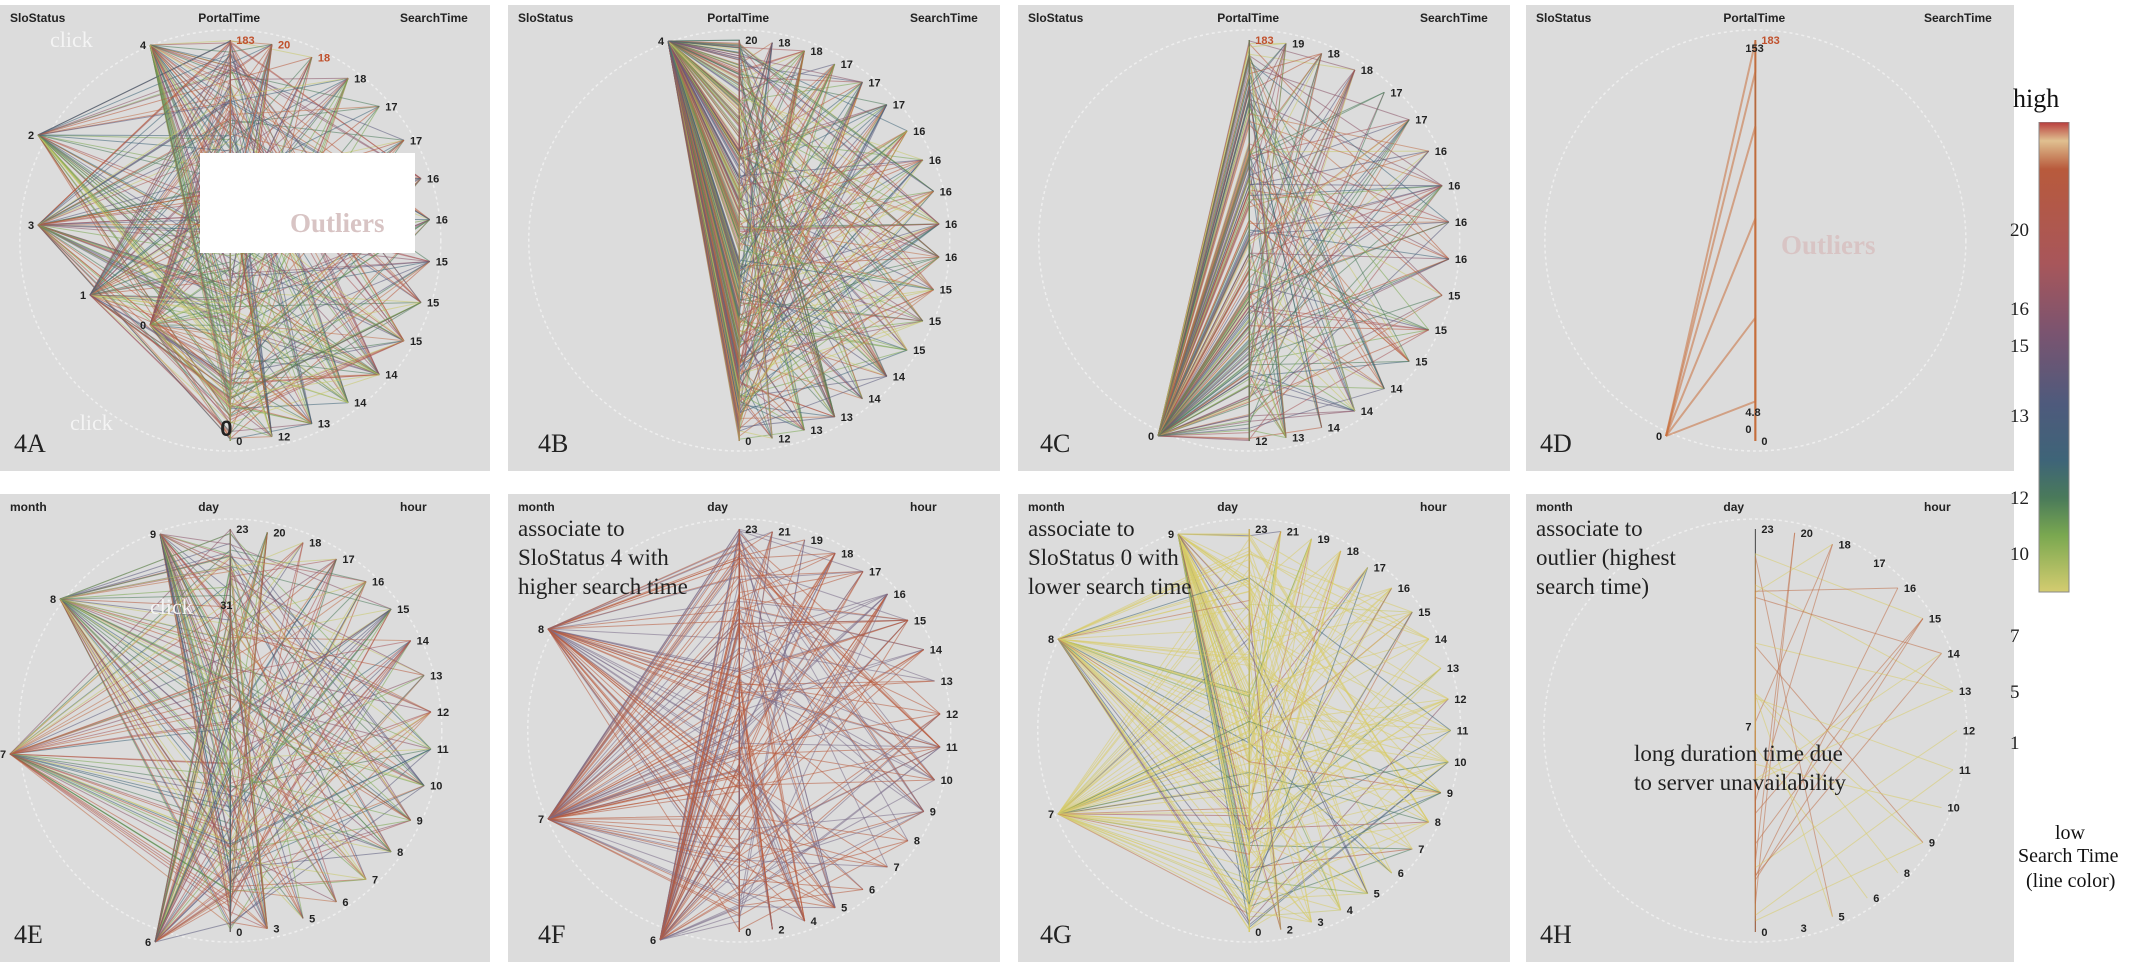 This screenshot has width=2137, height=968. What do you see at coordinates (1754, 49) in the screenshot?
I see `middle-axis-tick: 153` at bounding box center [1754, 49].